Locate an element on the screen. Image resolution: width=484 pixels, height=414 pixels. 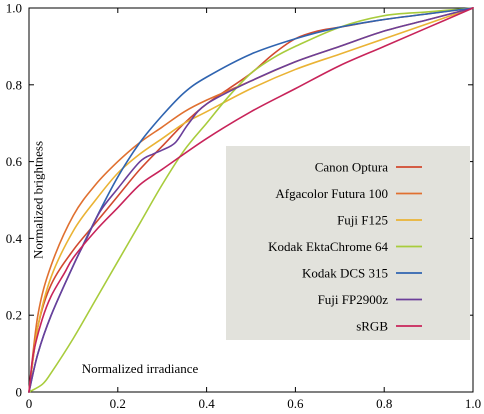
legend-label-4: Kodak DCS 315 is located at coordinates (345, 273).